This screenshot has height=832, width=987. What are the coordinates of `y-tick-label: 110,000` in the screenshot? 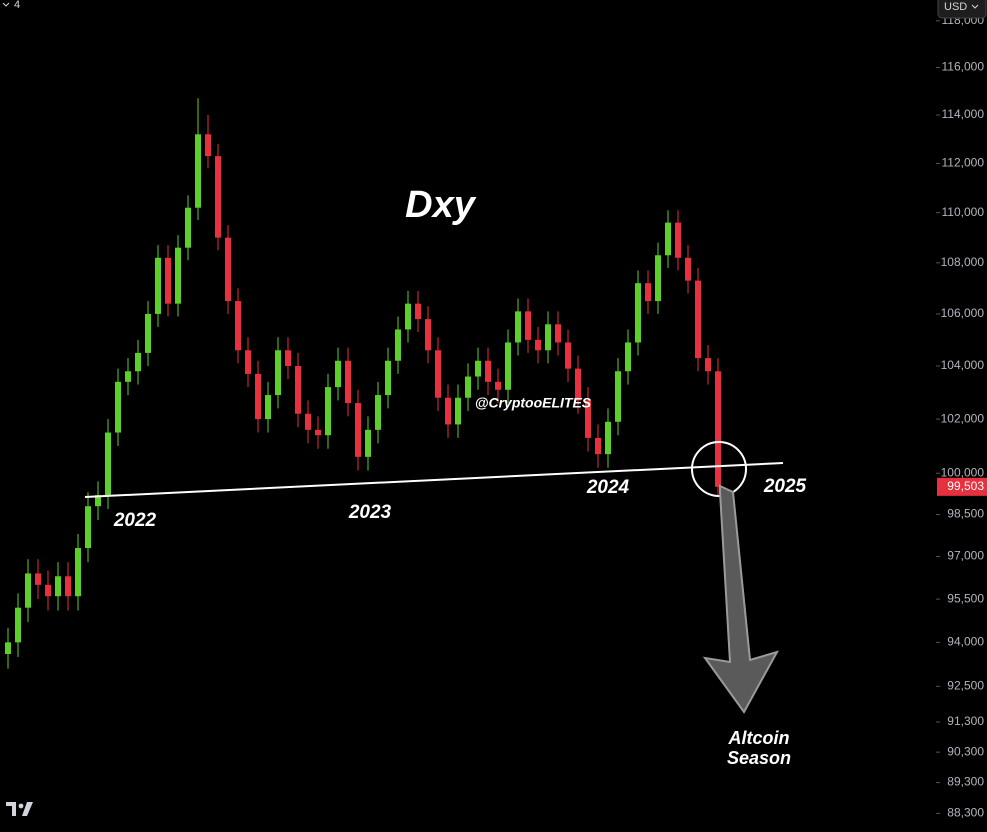 It's located at (963, 212).